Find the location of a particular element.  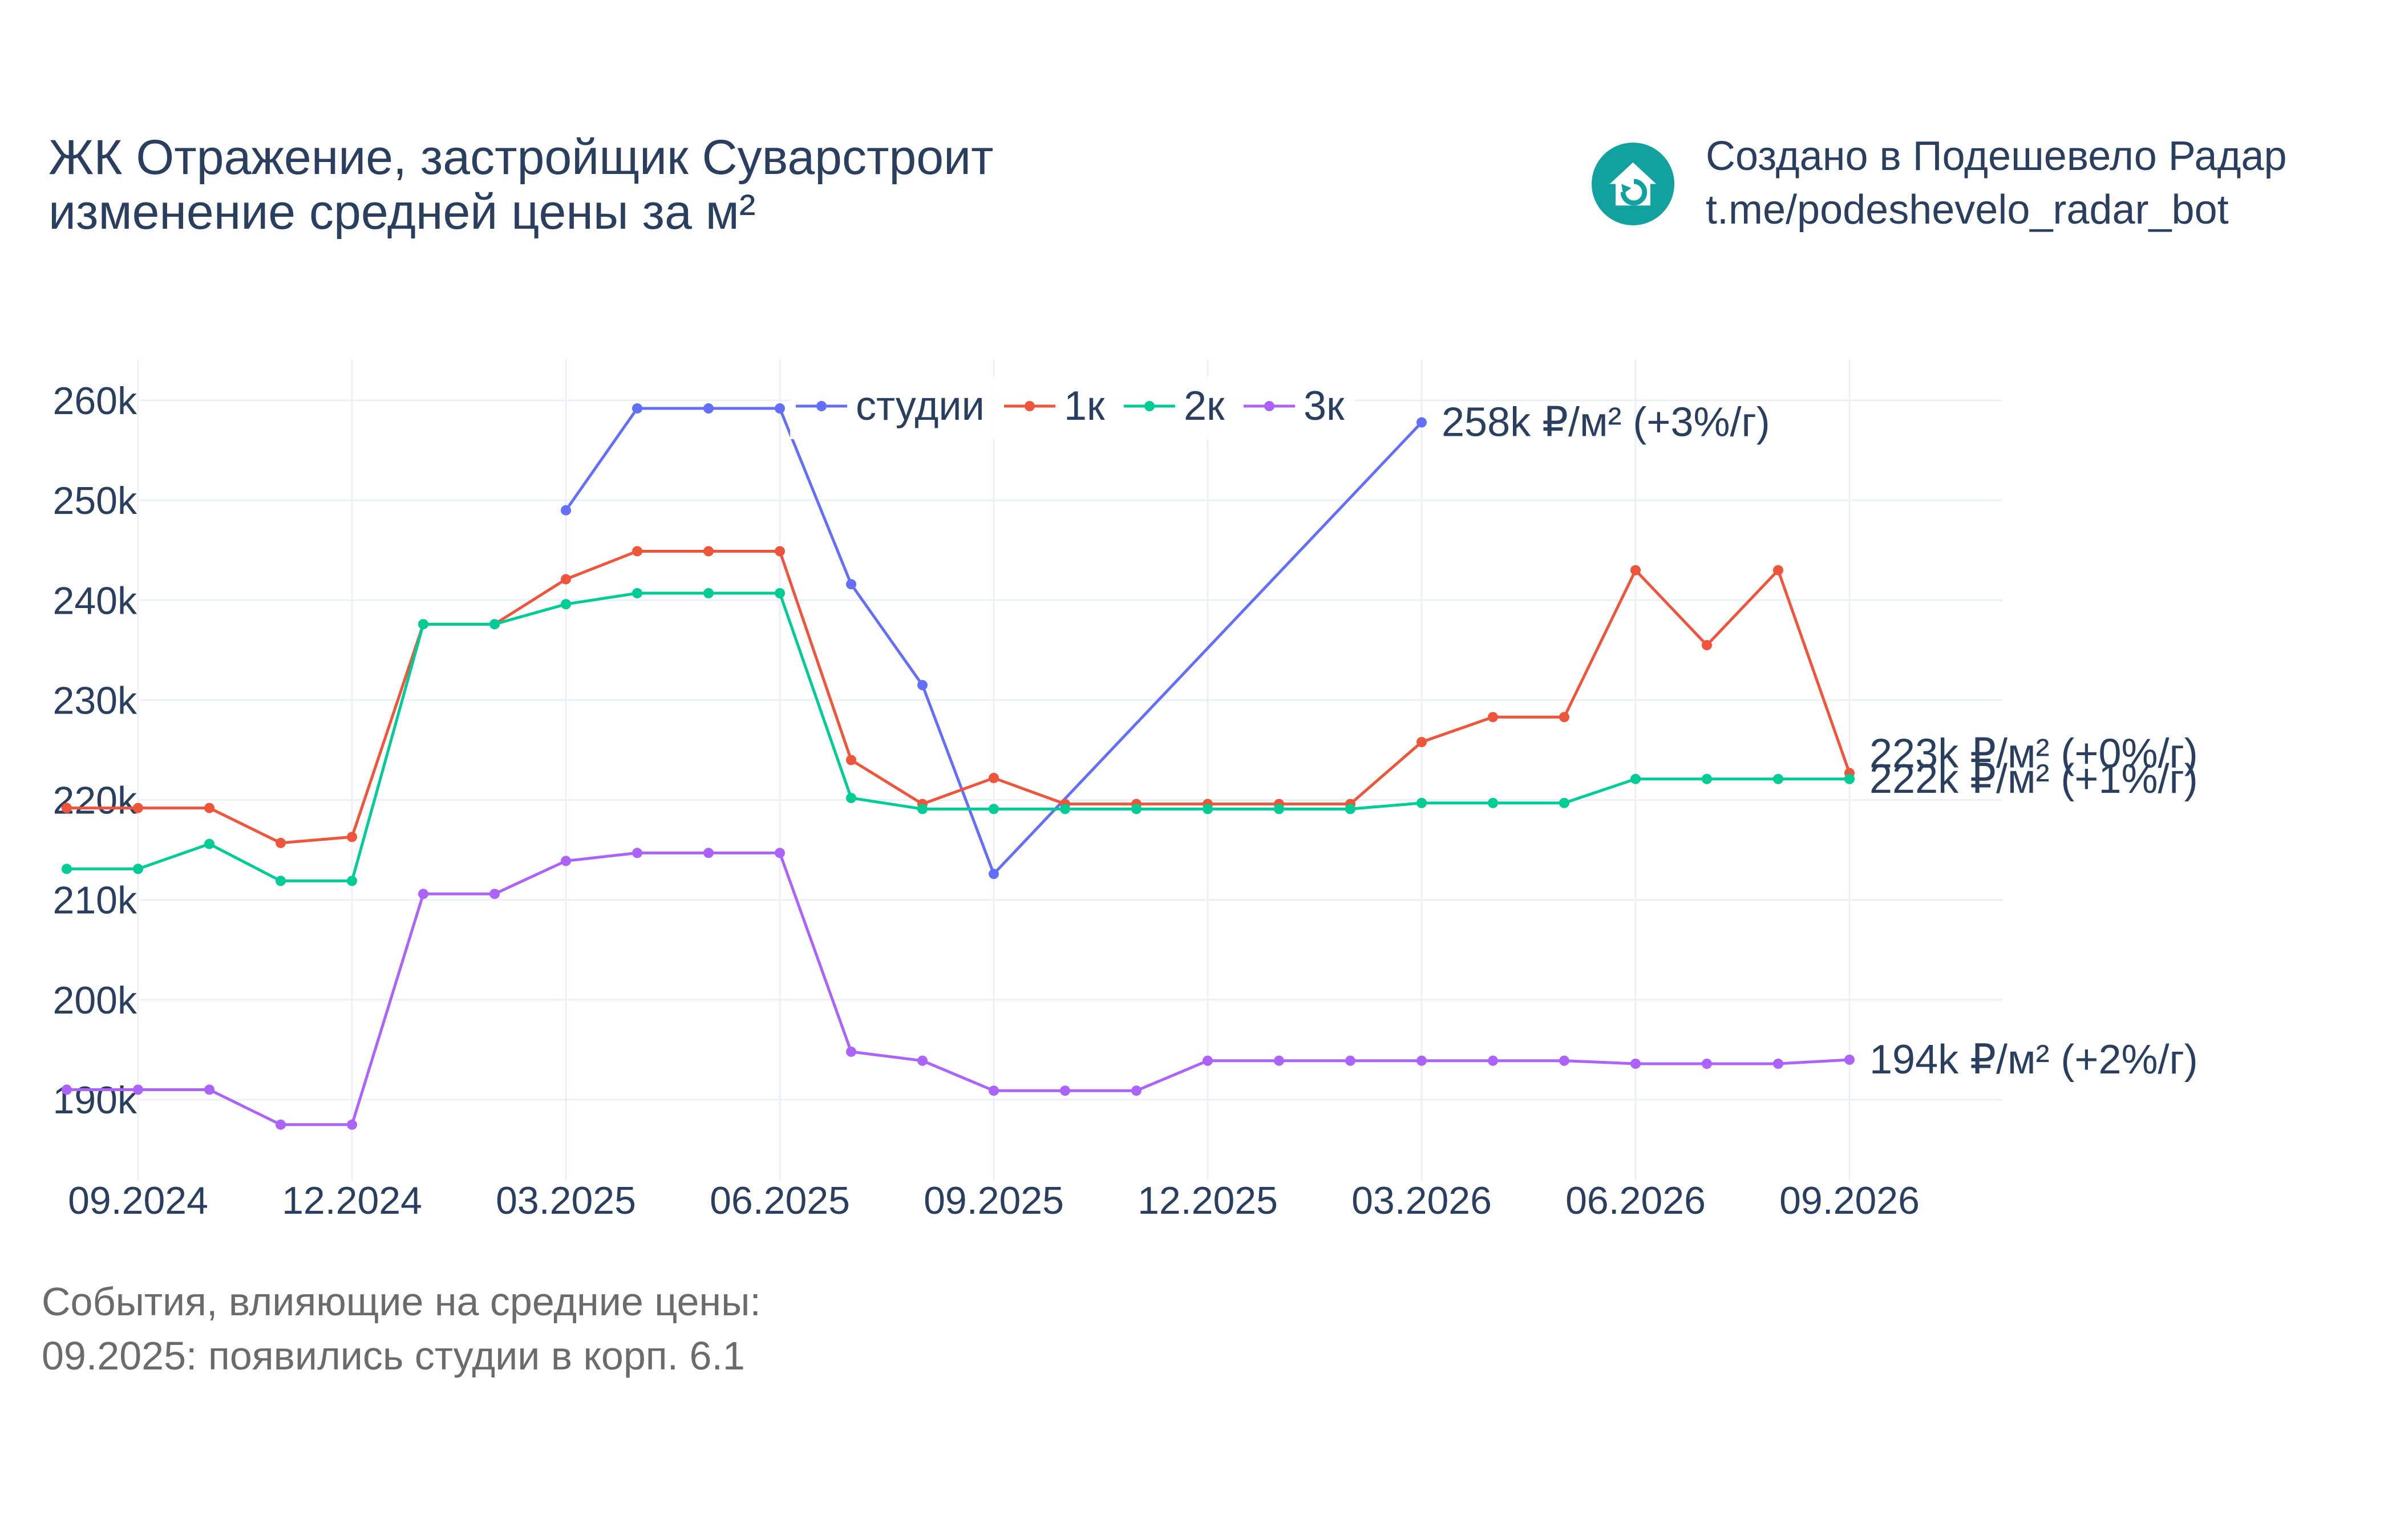

chart-title-line1: ЖК Отражение, застройщик Суварстроит is located at coordinates (521, 157).